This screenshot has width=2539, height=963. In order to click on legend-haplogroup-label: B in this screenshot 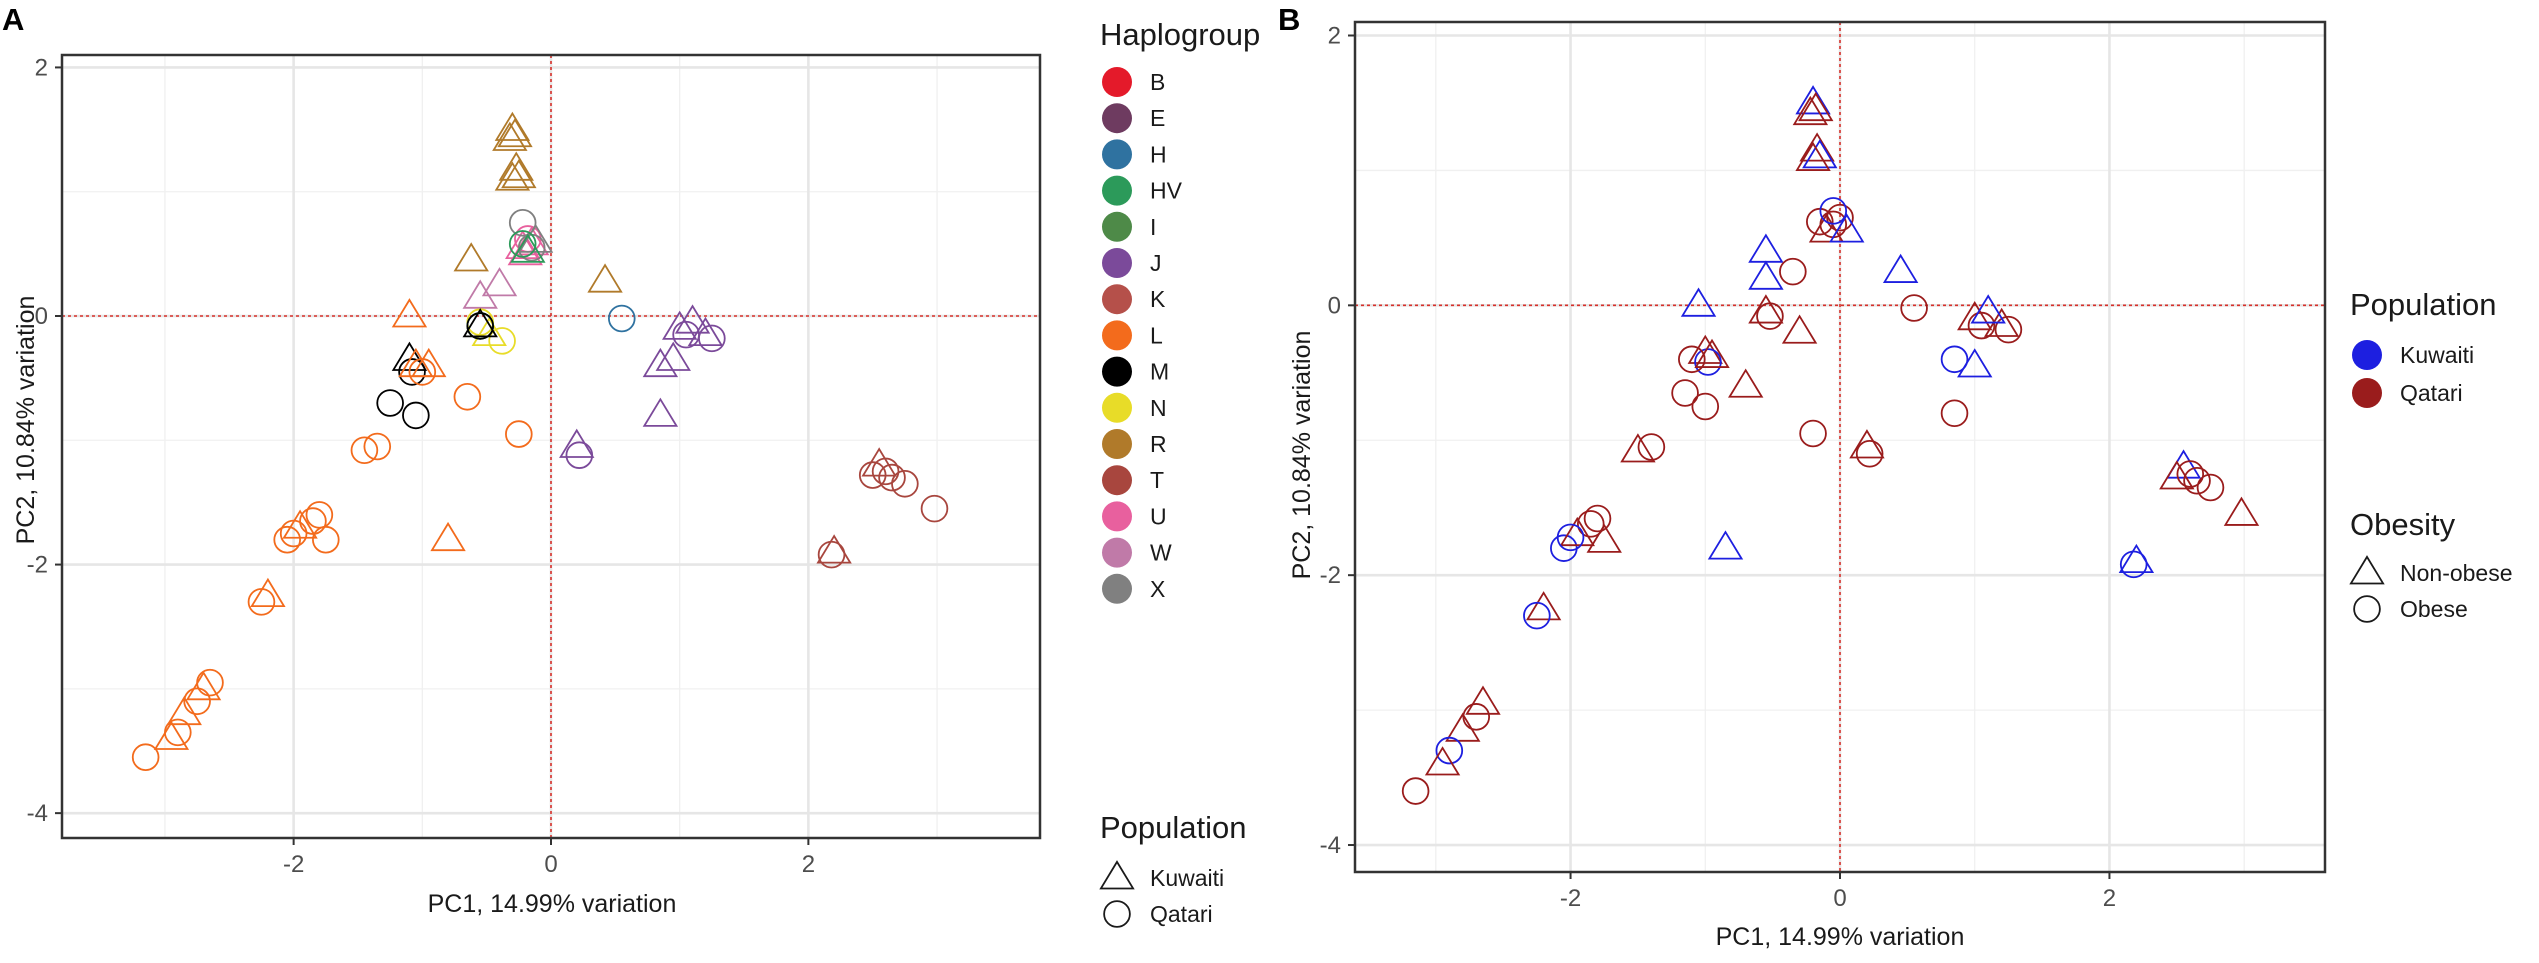, I will do `click(1157, 82)`.